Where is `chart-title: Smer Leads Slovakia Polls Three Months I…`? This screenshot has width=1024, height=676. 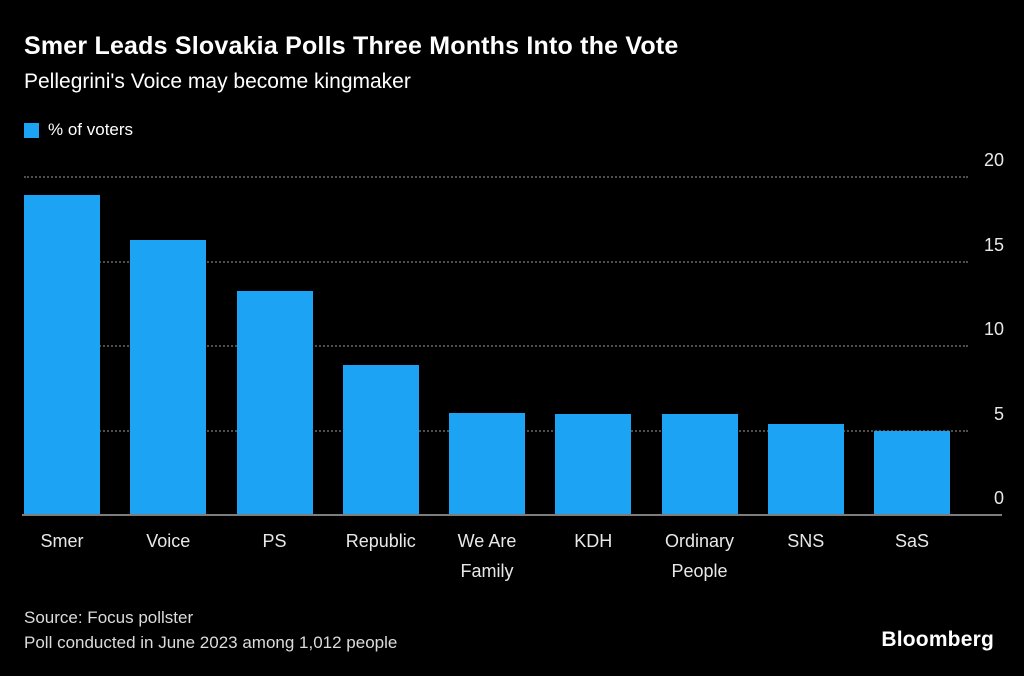 chart-title: Smer Leads Slovakia Polls Three Months I… is located at coordinates (351, 46).